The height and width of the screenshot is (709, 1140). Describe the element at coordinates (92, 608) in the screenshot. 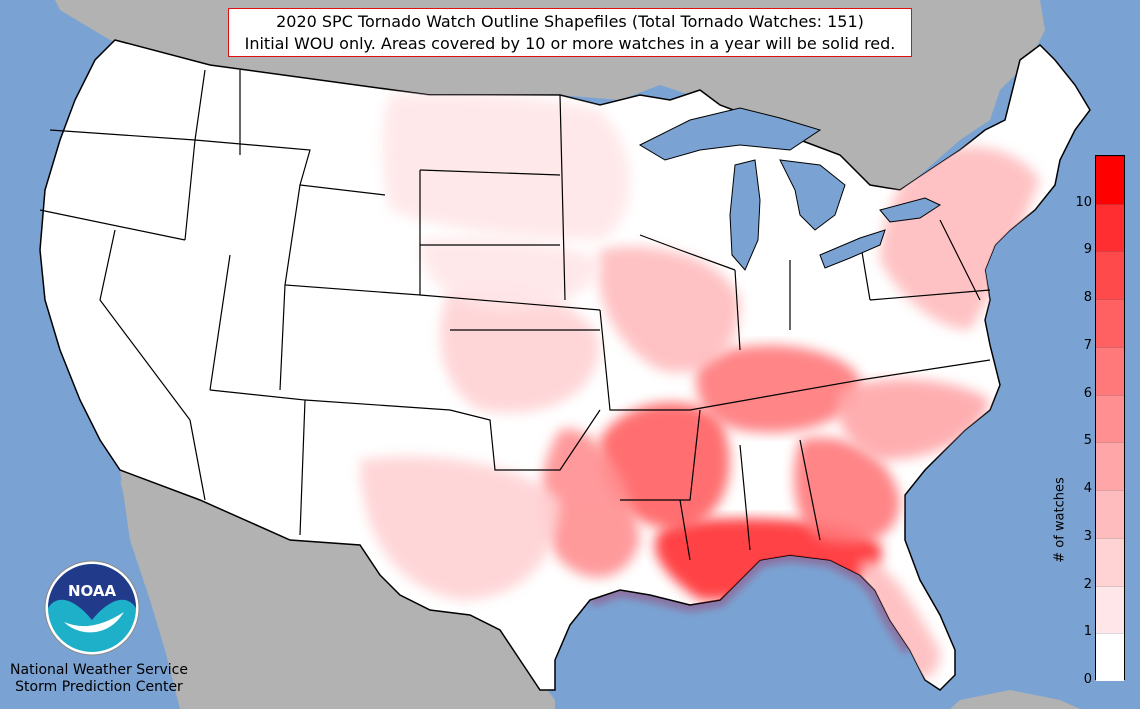

I see `noaa-logo: NOAA` at that location.